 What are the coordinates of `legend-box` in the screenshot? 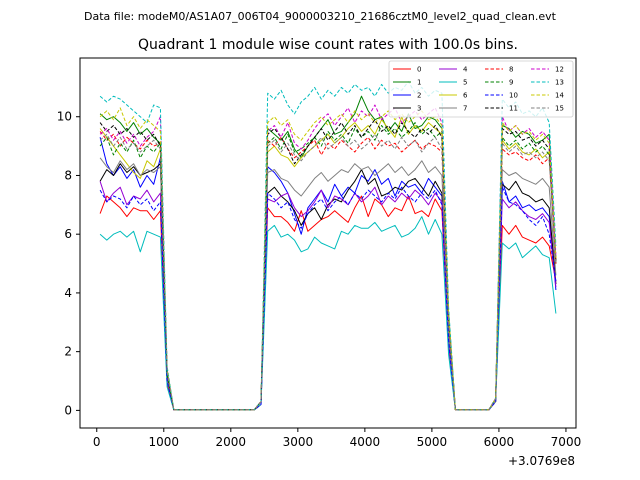 It's located at (481, 89).